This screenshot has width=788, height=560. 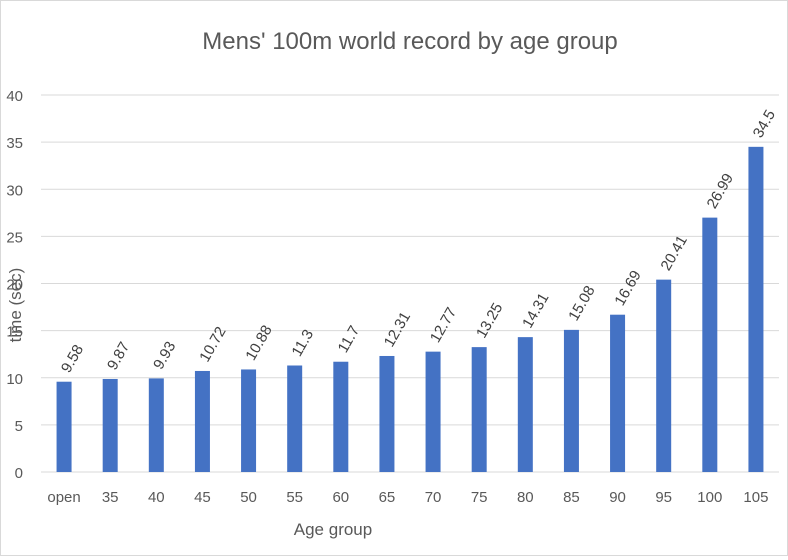 What do you see at coordinates (571, 497) in the screenshot?
I see `x-tick-label: 85` at bounding box center [571, 497].